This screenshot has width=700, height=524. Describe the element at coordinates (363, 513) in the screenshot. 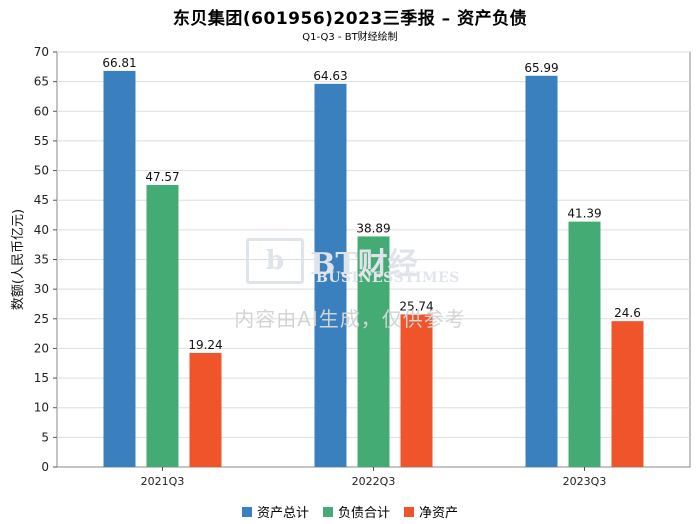

I see `legend-label: 负债合计` at that location.